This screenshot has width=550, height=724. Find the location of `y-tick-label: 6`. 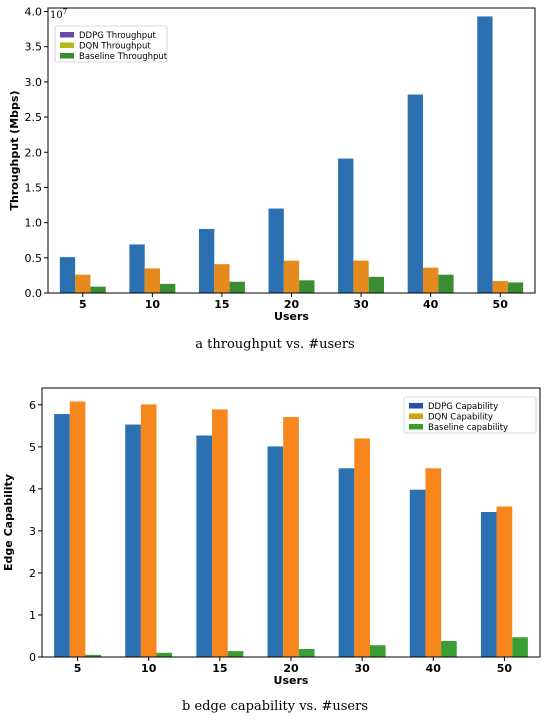

y-tick-label: 6 is located at coordinates (32, 405).